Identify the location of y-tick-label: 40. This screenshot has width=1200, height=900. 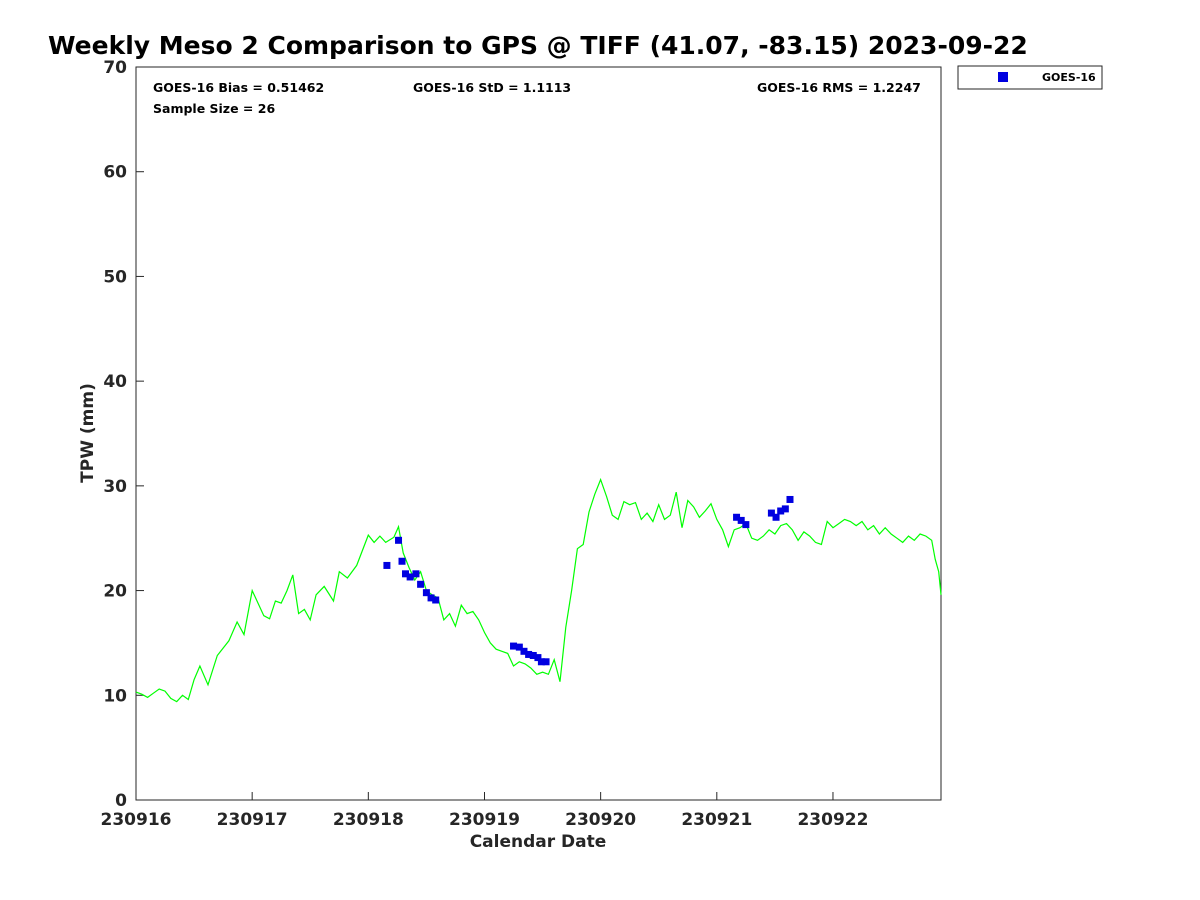
(115, 382).